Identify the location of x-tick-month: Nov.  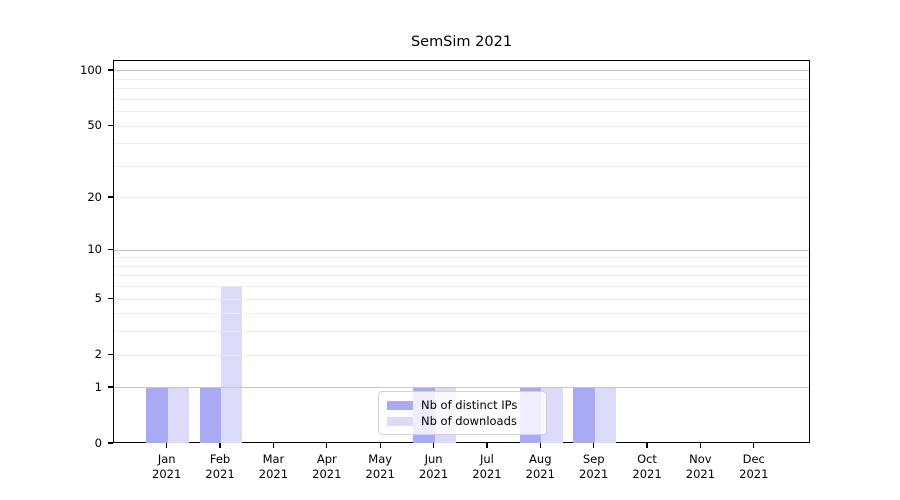
(700, 459).